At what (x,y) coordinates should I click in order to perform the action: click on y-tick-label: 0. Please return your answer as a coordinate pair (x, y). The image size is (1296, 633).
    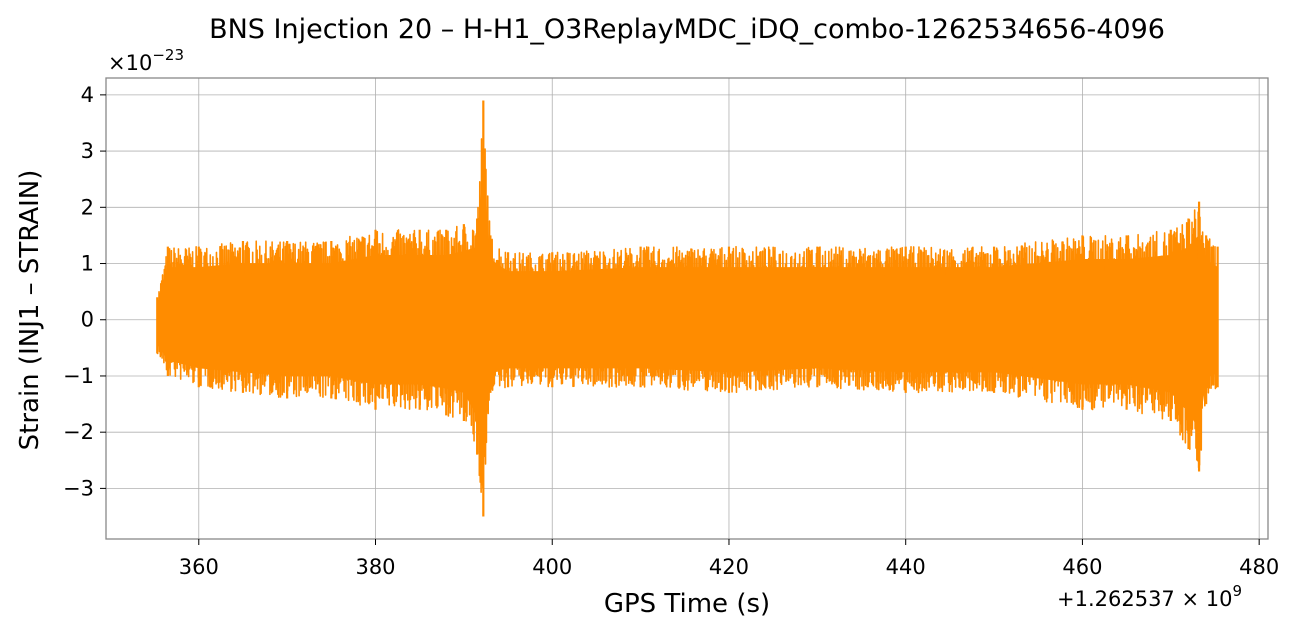
    Looking at the image, I should click on (87, 320).